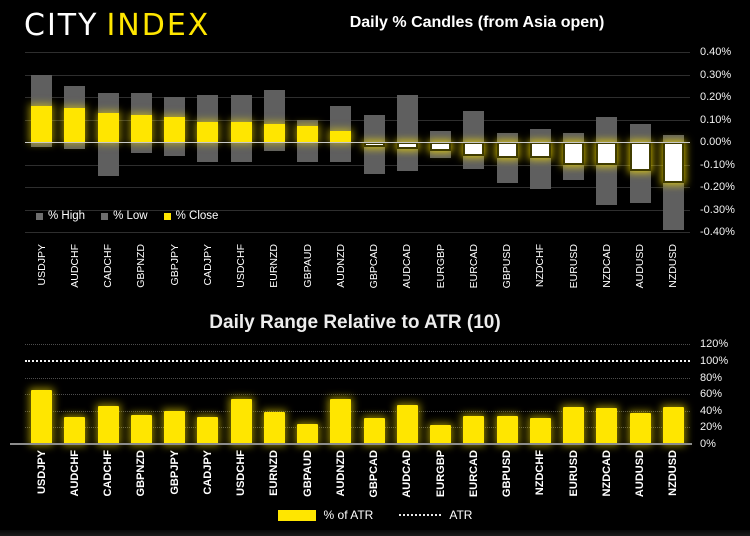 Image resolution: width=750 pixels, height=536 pixels. I want to click on top-x-axis-label: GBPUSD, so click(507, 266).